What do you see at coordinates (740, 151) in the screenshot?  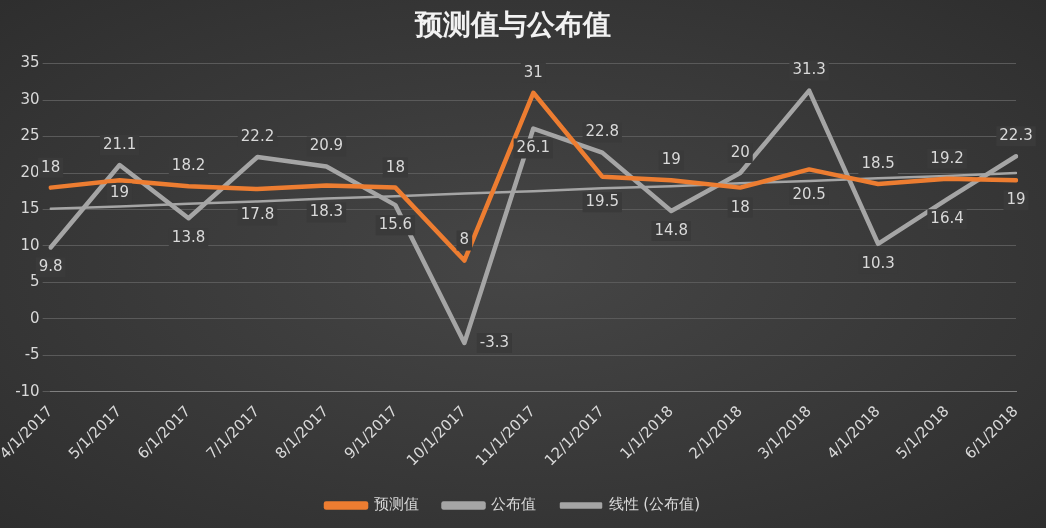 I see `data-label: 20` at bounding box center [740, 151].